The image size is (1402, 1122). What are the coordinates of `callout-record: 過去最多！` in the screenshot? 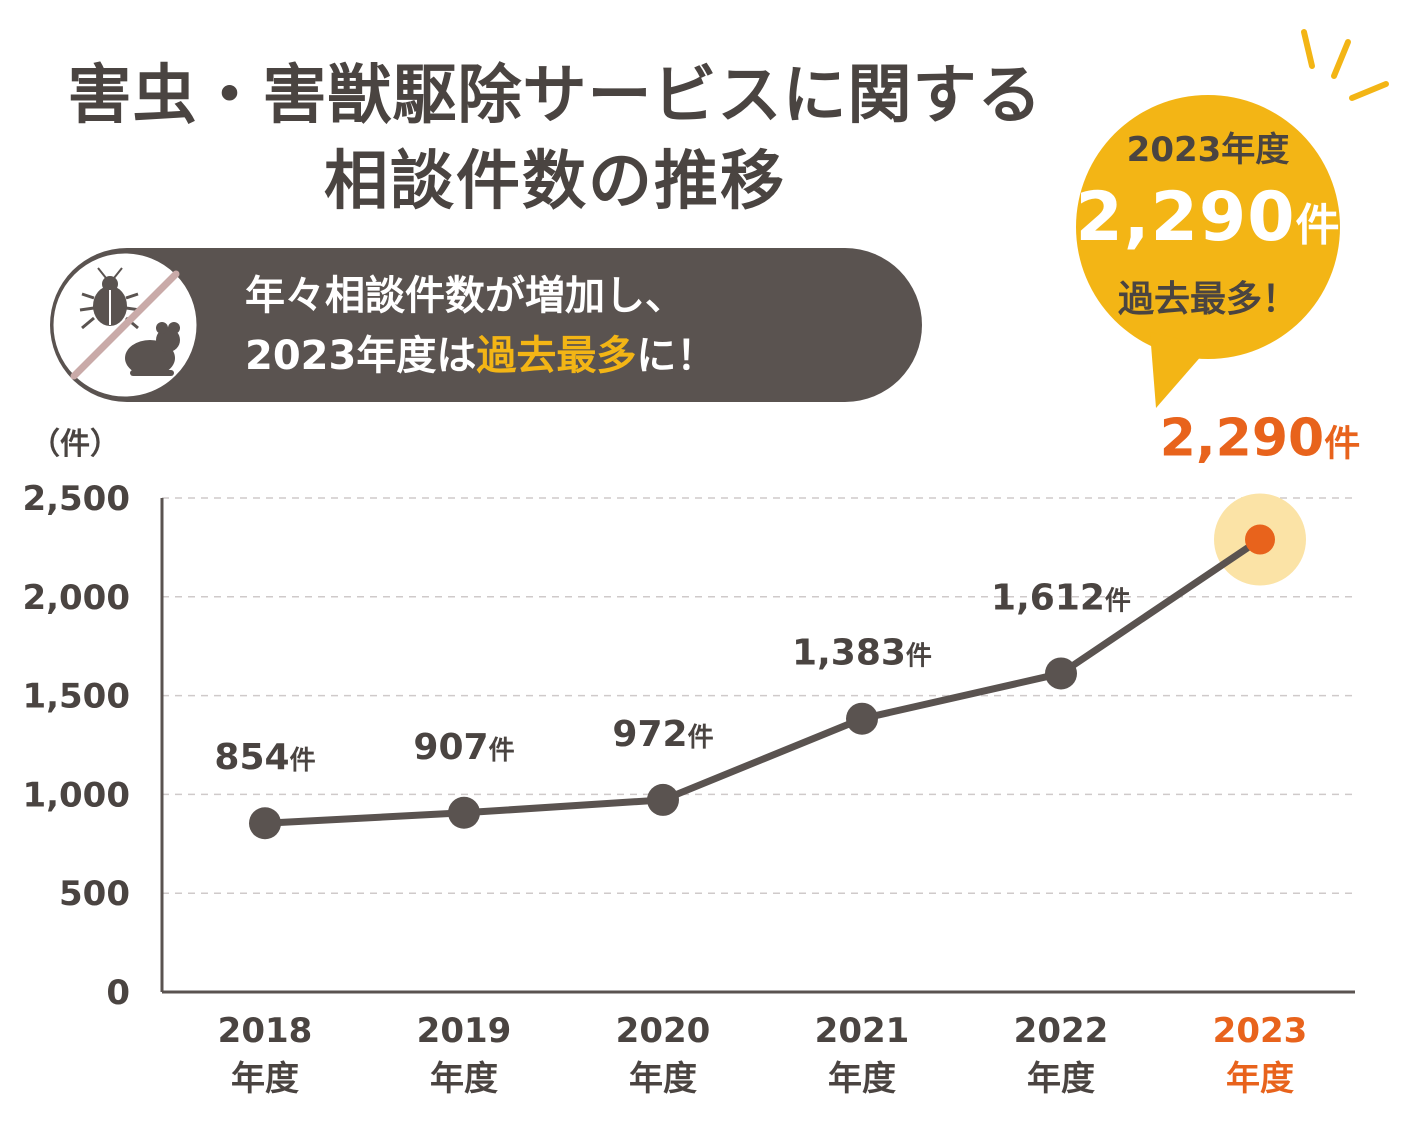 It's located at (1207, 299).